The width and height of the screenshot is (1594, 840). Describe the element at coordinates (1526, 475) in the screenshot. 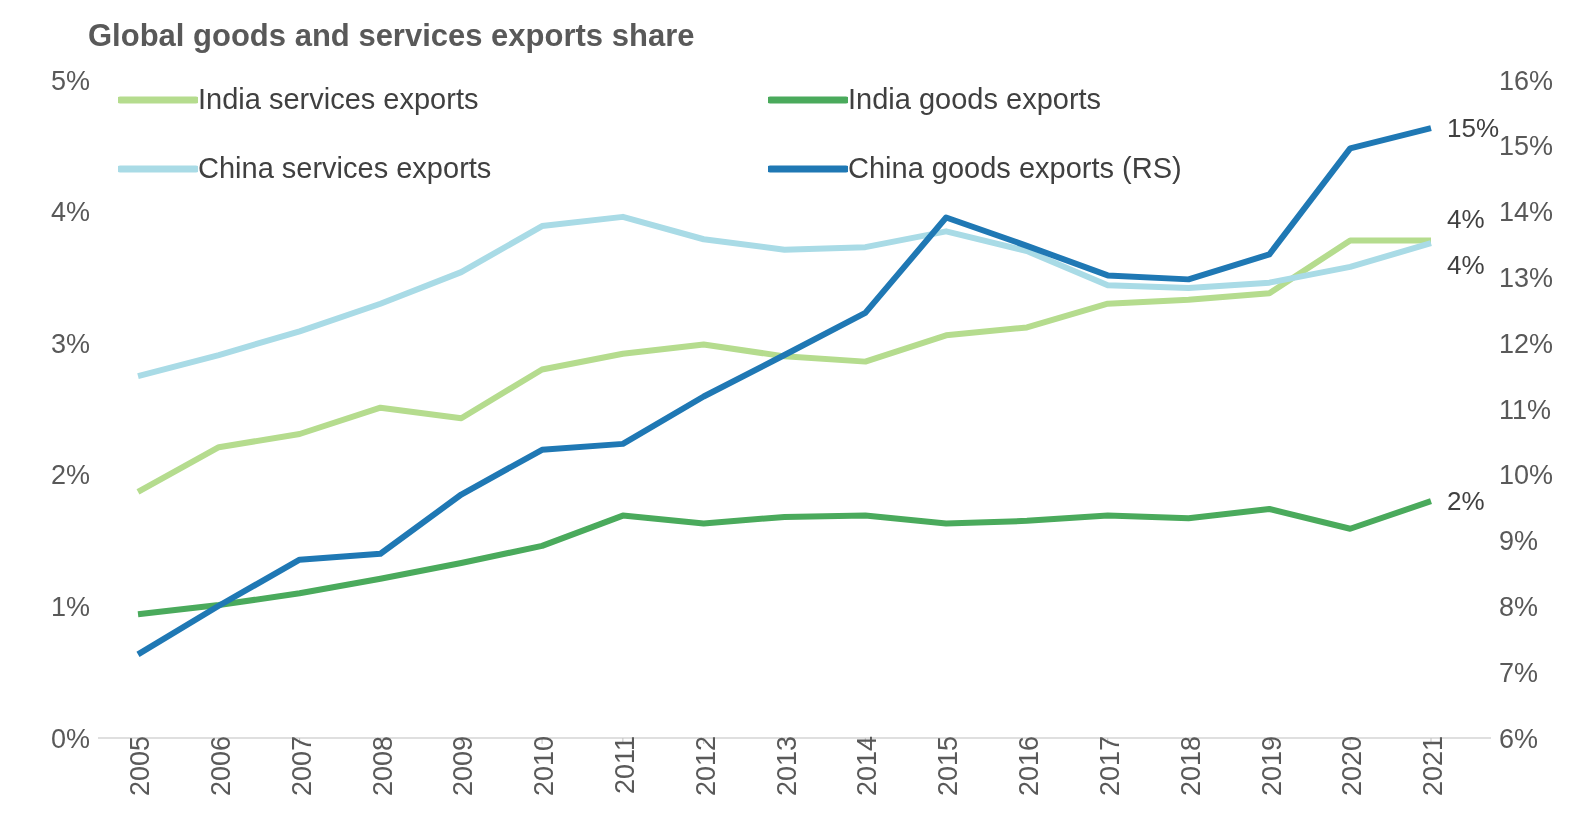

I see `y2-tick-label: 10%` at that location.